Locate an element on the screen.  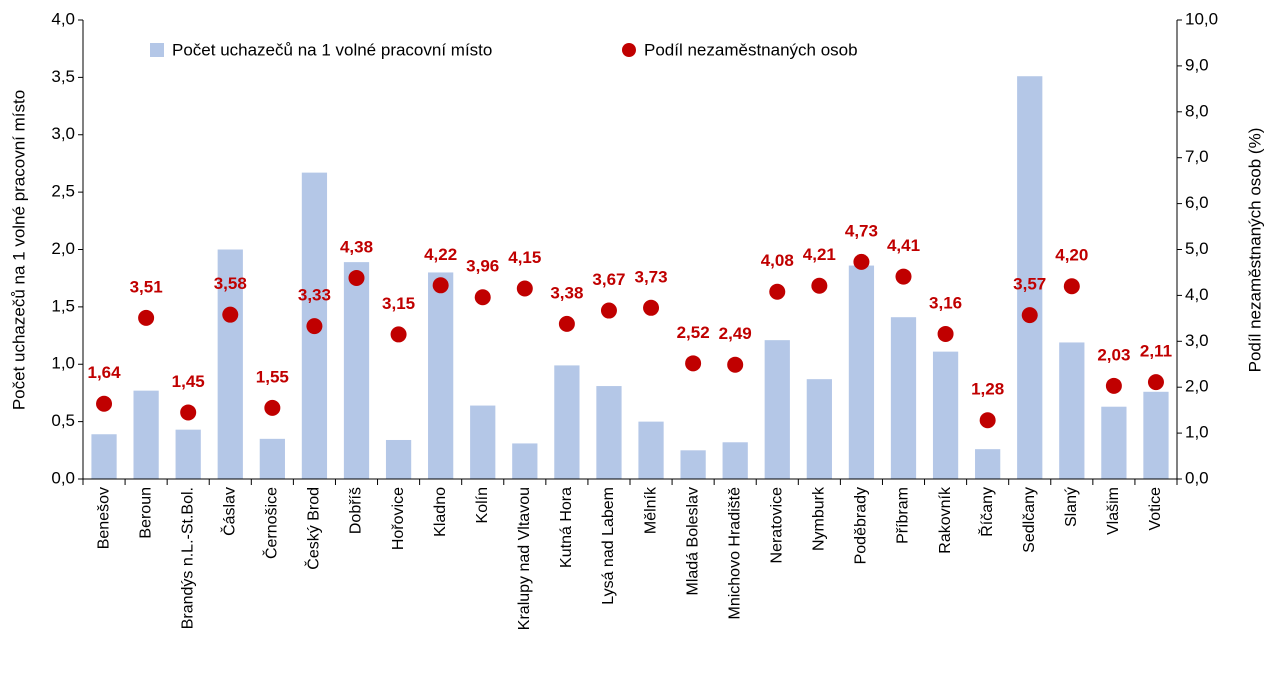
x-tick-label: Kolín is located at coordinates (482, 505).